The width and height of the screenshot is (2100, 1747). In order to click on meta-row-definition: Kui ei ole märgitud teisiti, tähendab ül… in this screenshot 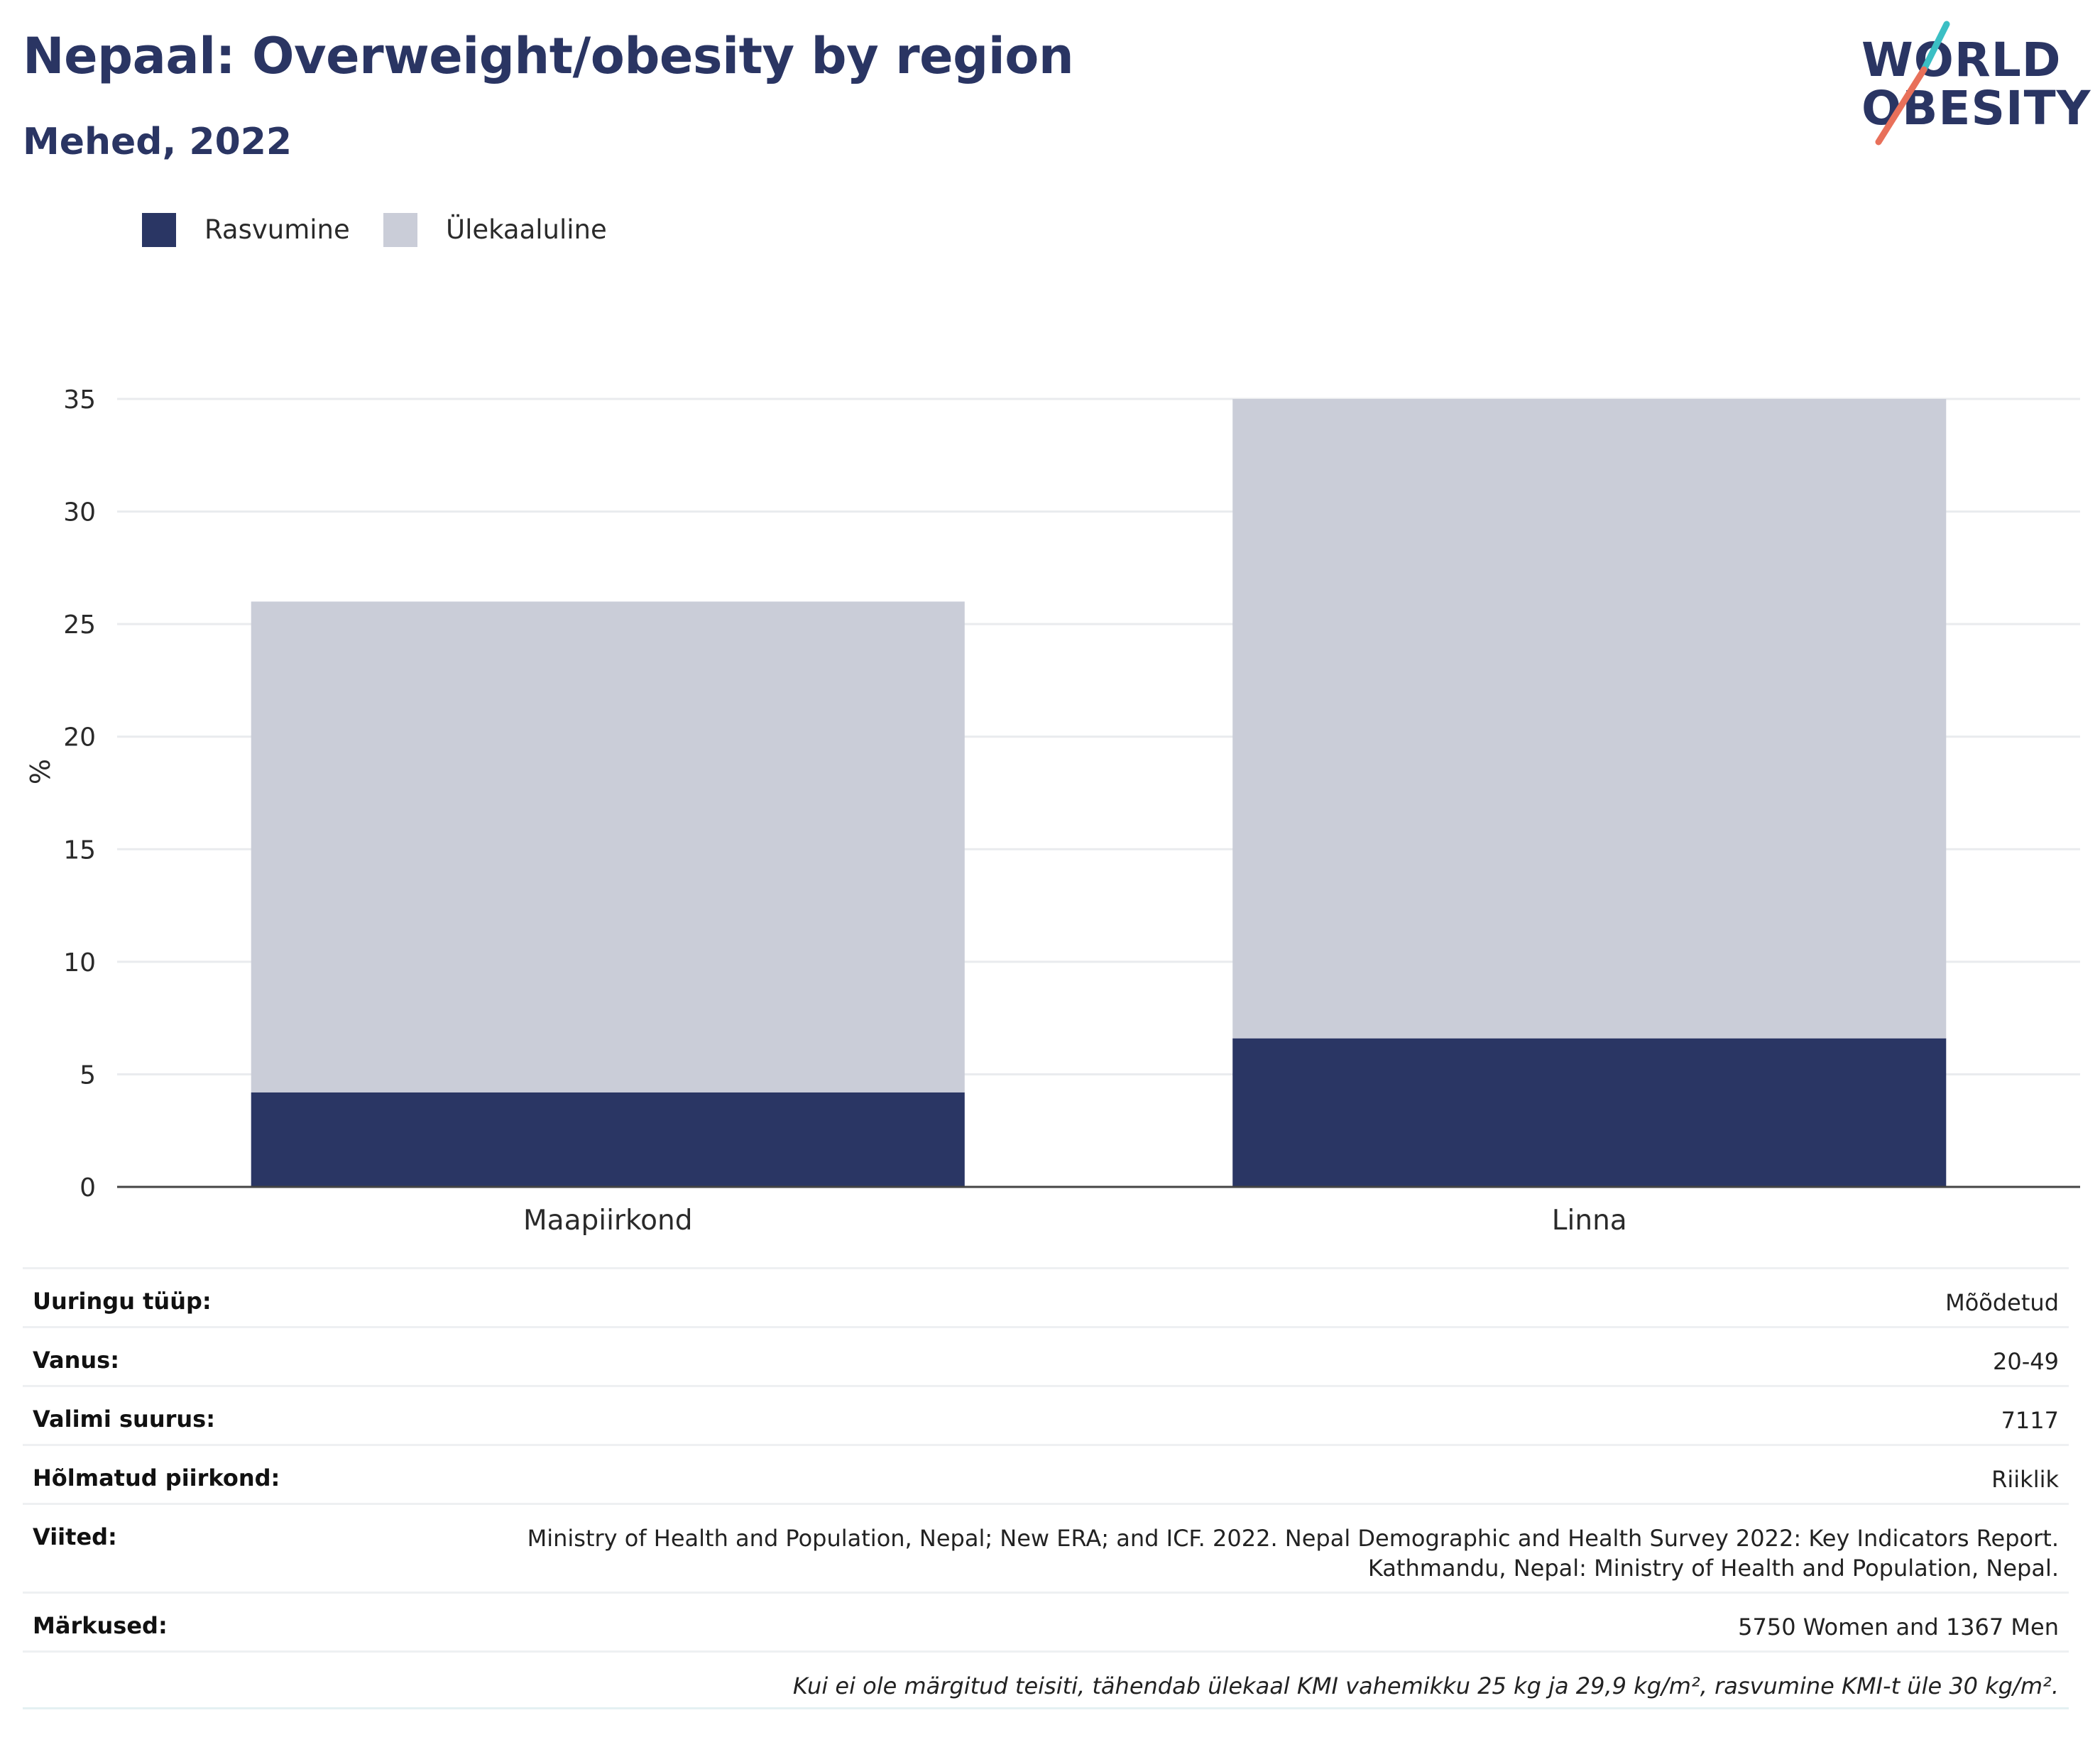, I will do `click(1046, 1679)`.